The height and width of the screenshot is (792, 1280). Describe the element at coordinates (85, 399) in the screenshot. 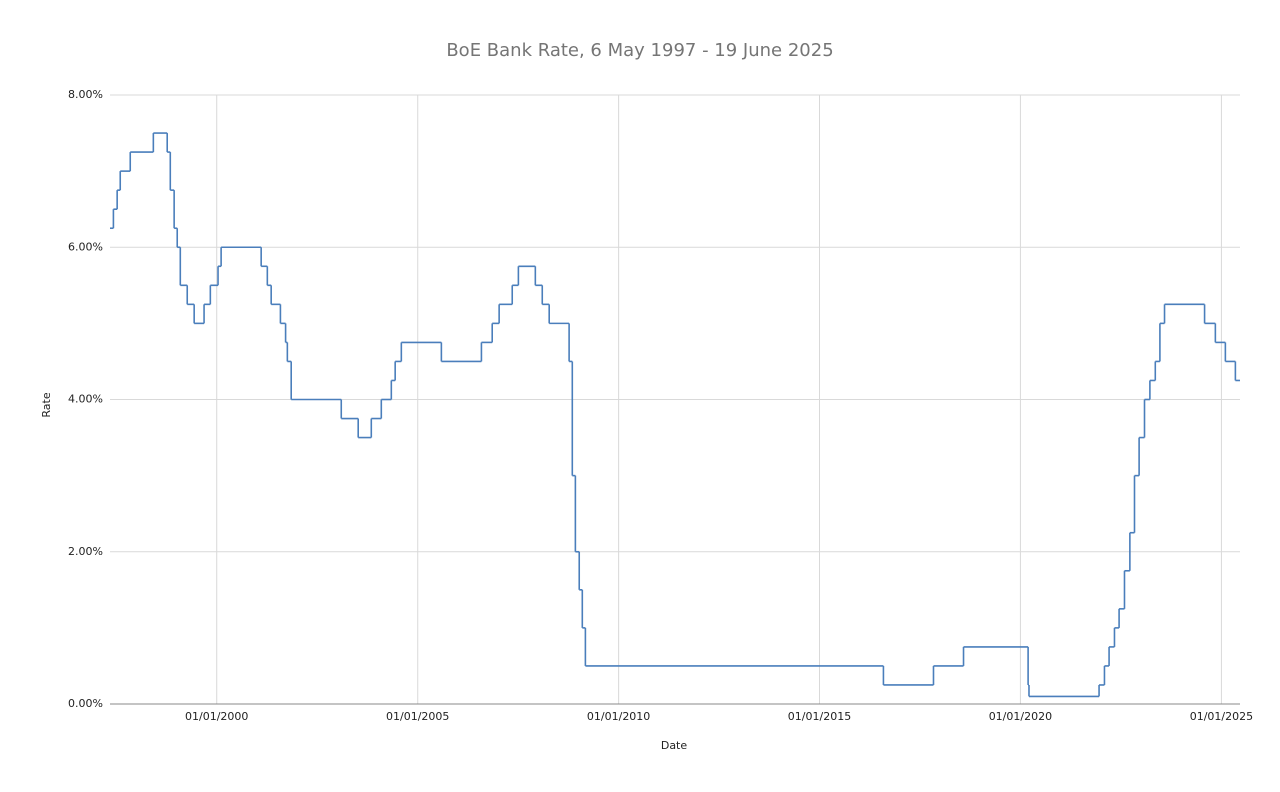

I see `y-tick-label: 4.00%` at that location.